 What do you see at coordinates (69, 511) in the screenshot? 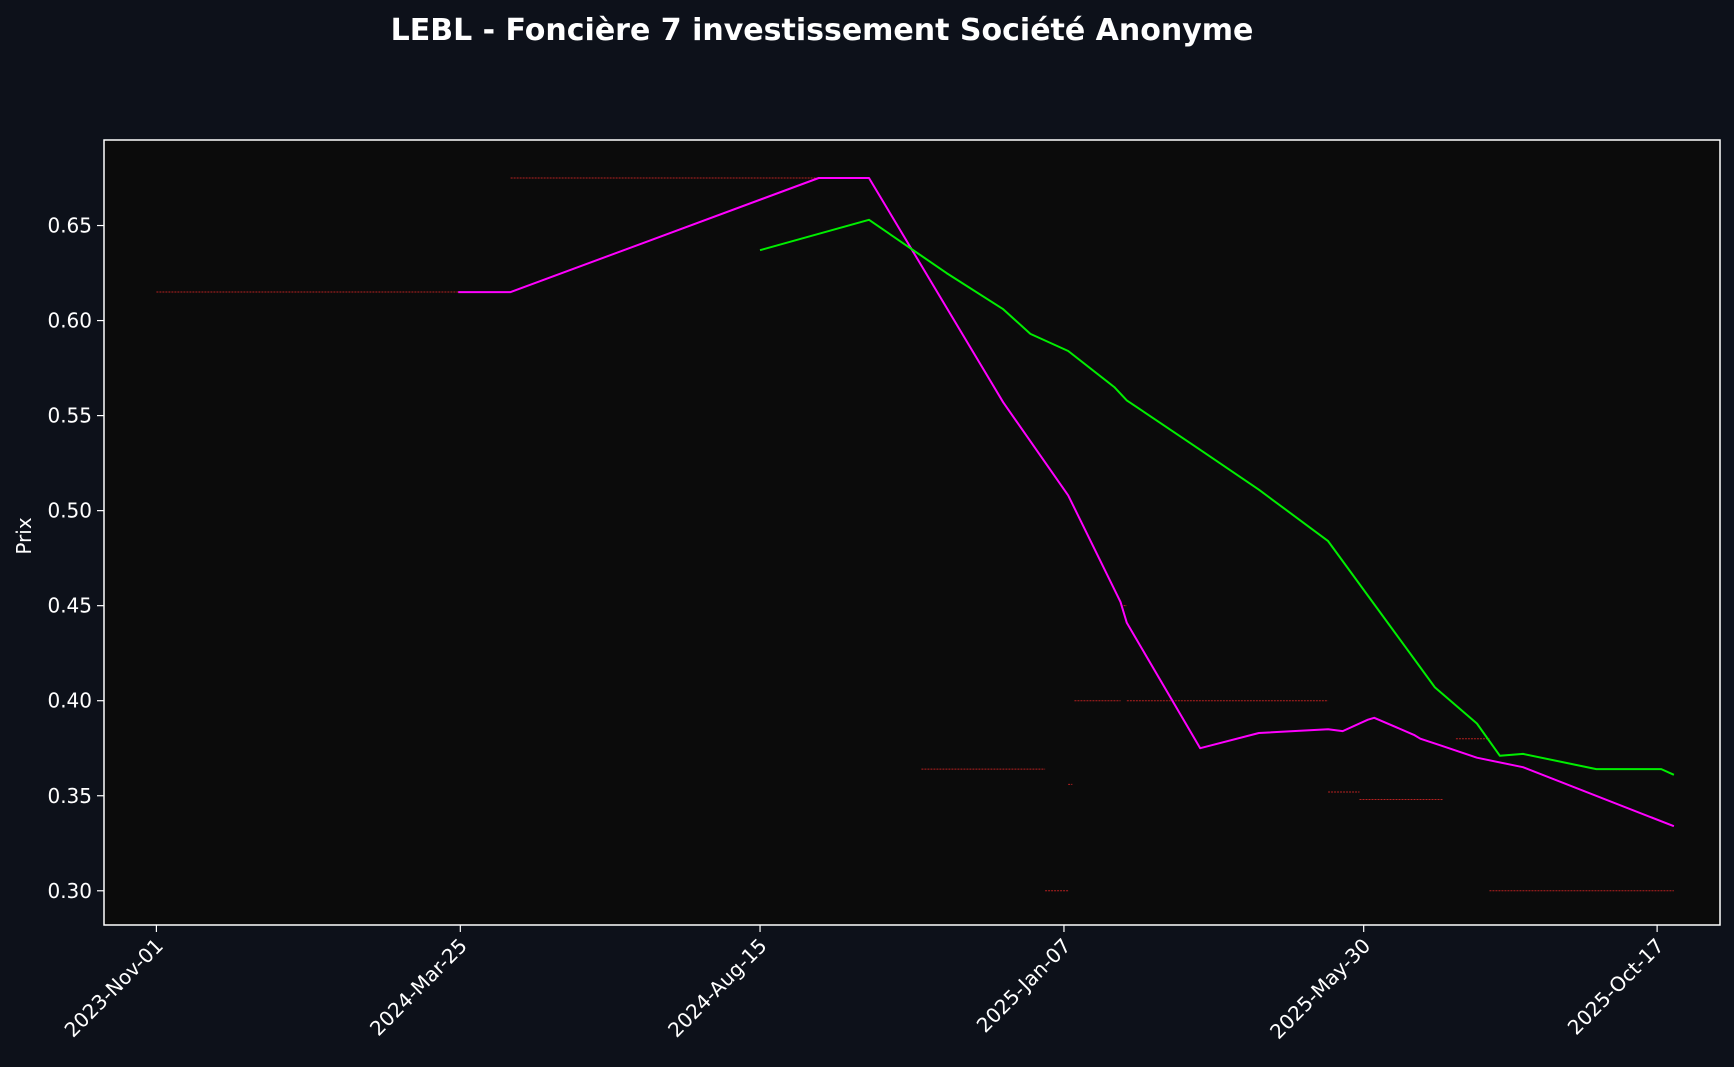
I see `y-tick-label: 0.50` at bounding box center [69, 511].